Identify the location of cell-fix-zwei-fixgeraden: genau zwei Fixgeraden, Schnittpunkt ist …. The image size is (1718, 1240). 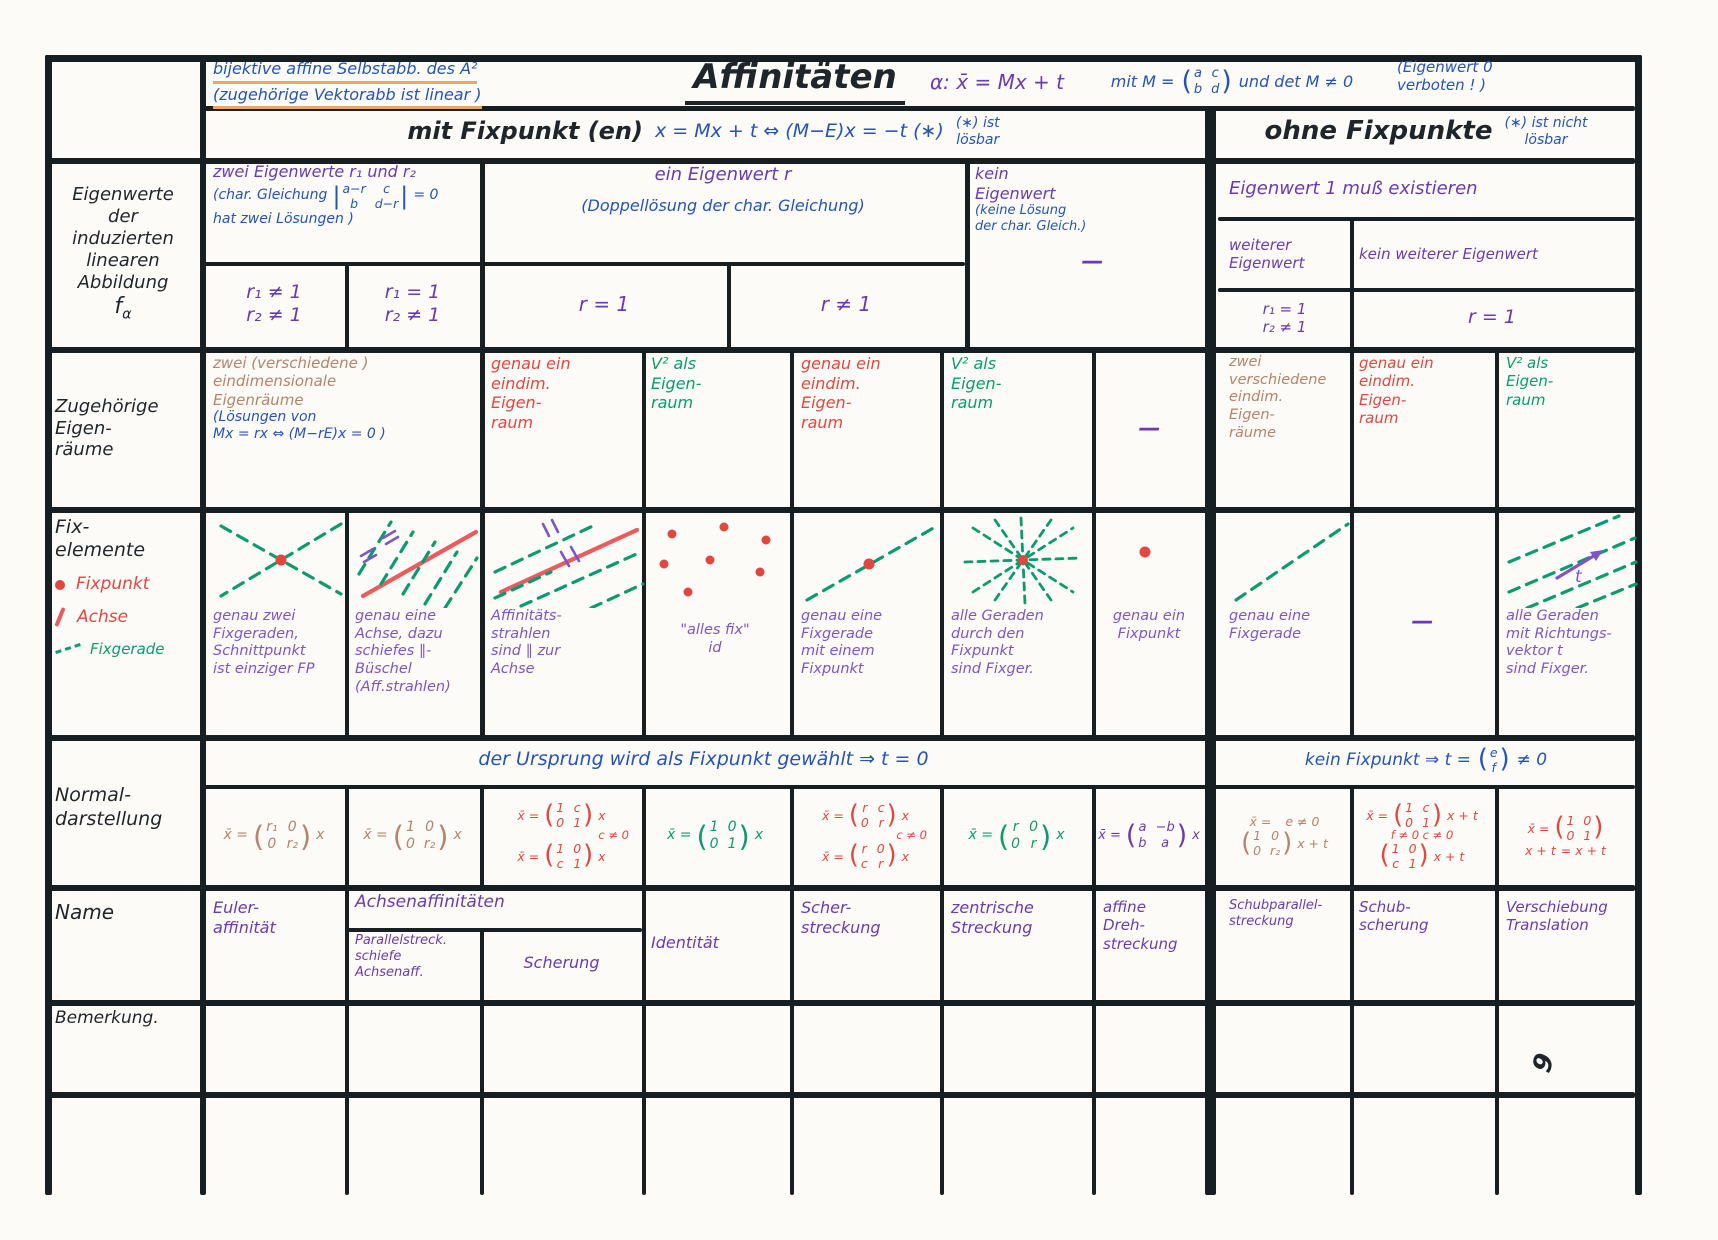
(279, 622).